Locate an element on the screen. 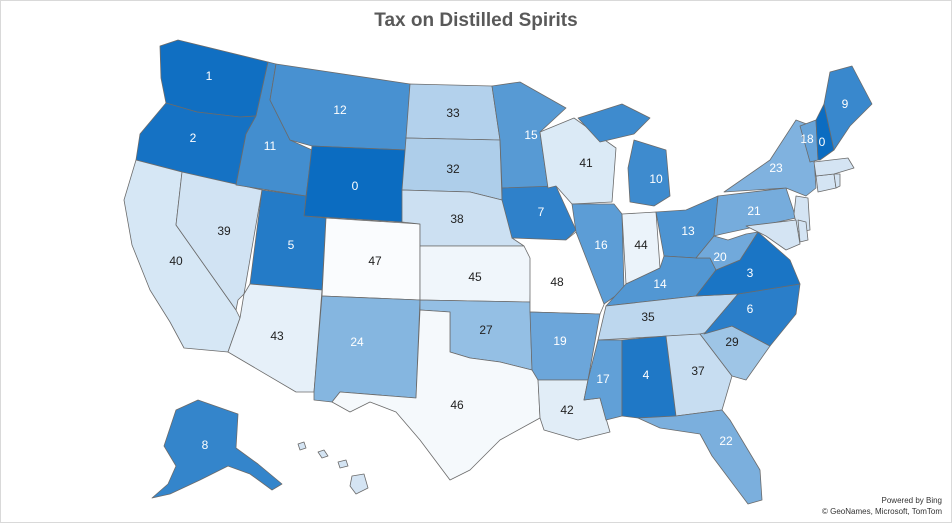  value-label-iowa: 7 is located at coordinates (541, 212).